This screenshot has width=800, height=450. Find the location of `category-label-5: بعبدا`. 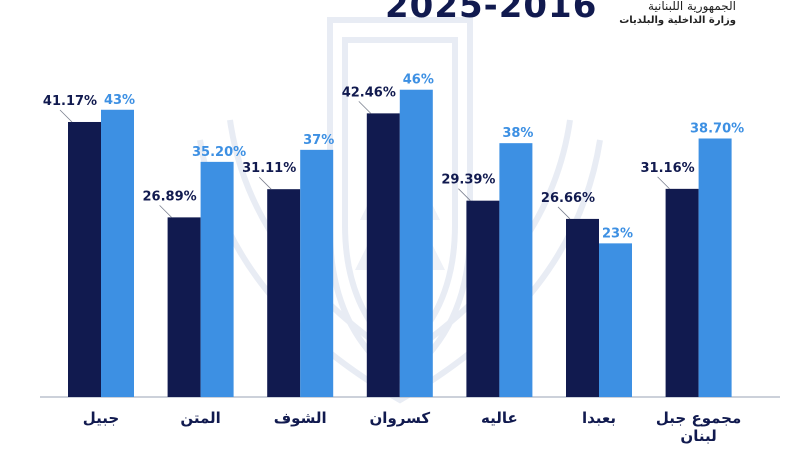

category-label-5: بعبدا is located at coordinates (599, 418).